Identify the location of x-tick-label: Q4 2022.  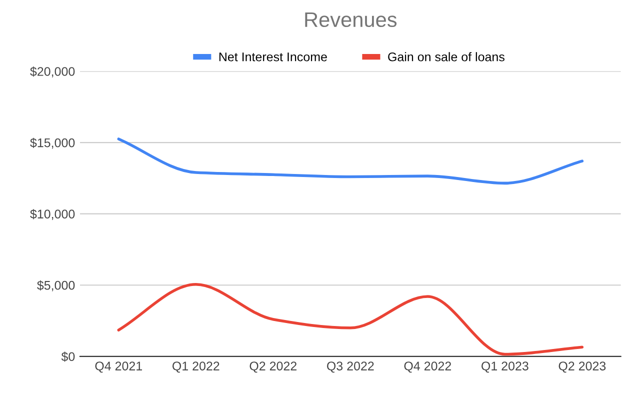
(428, 367).